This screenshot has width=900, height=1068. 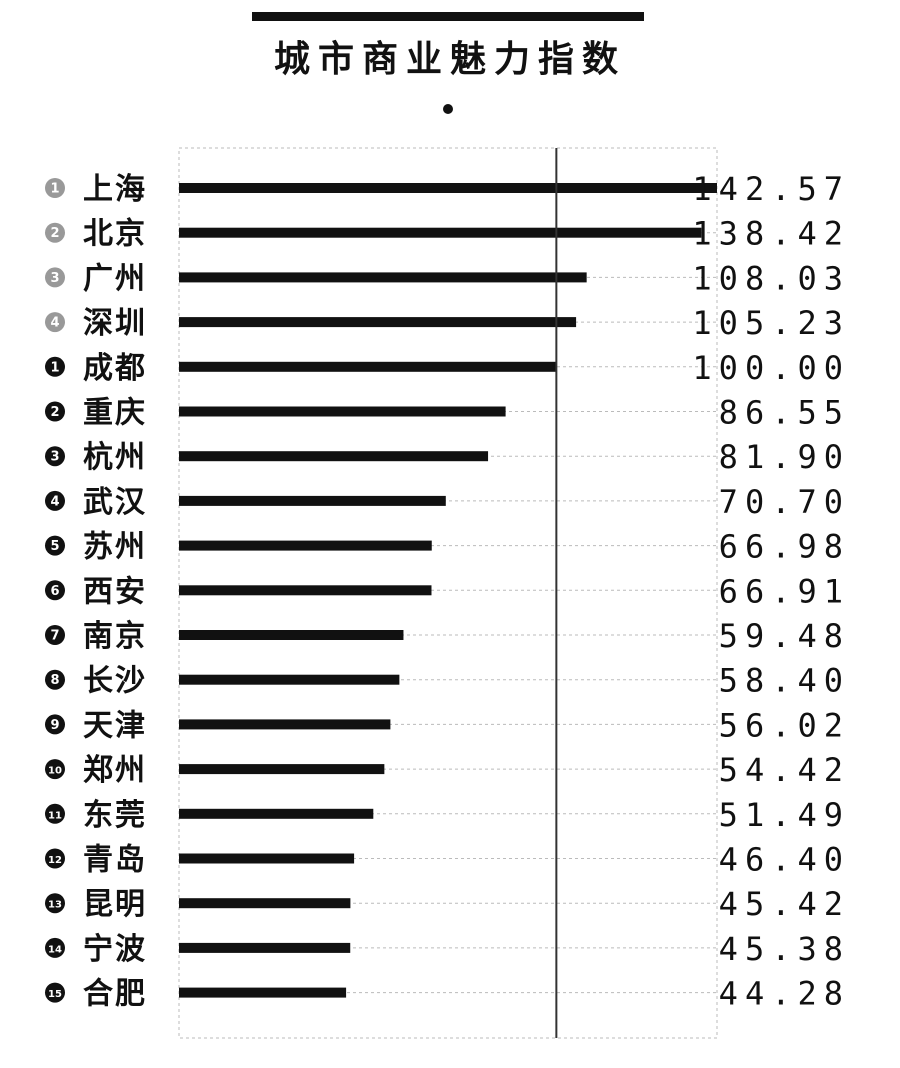 What do you see at coordinates (784, 725) in the screenshot?
I see `value-label: 56.02` at bounding box center [784, 725].